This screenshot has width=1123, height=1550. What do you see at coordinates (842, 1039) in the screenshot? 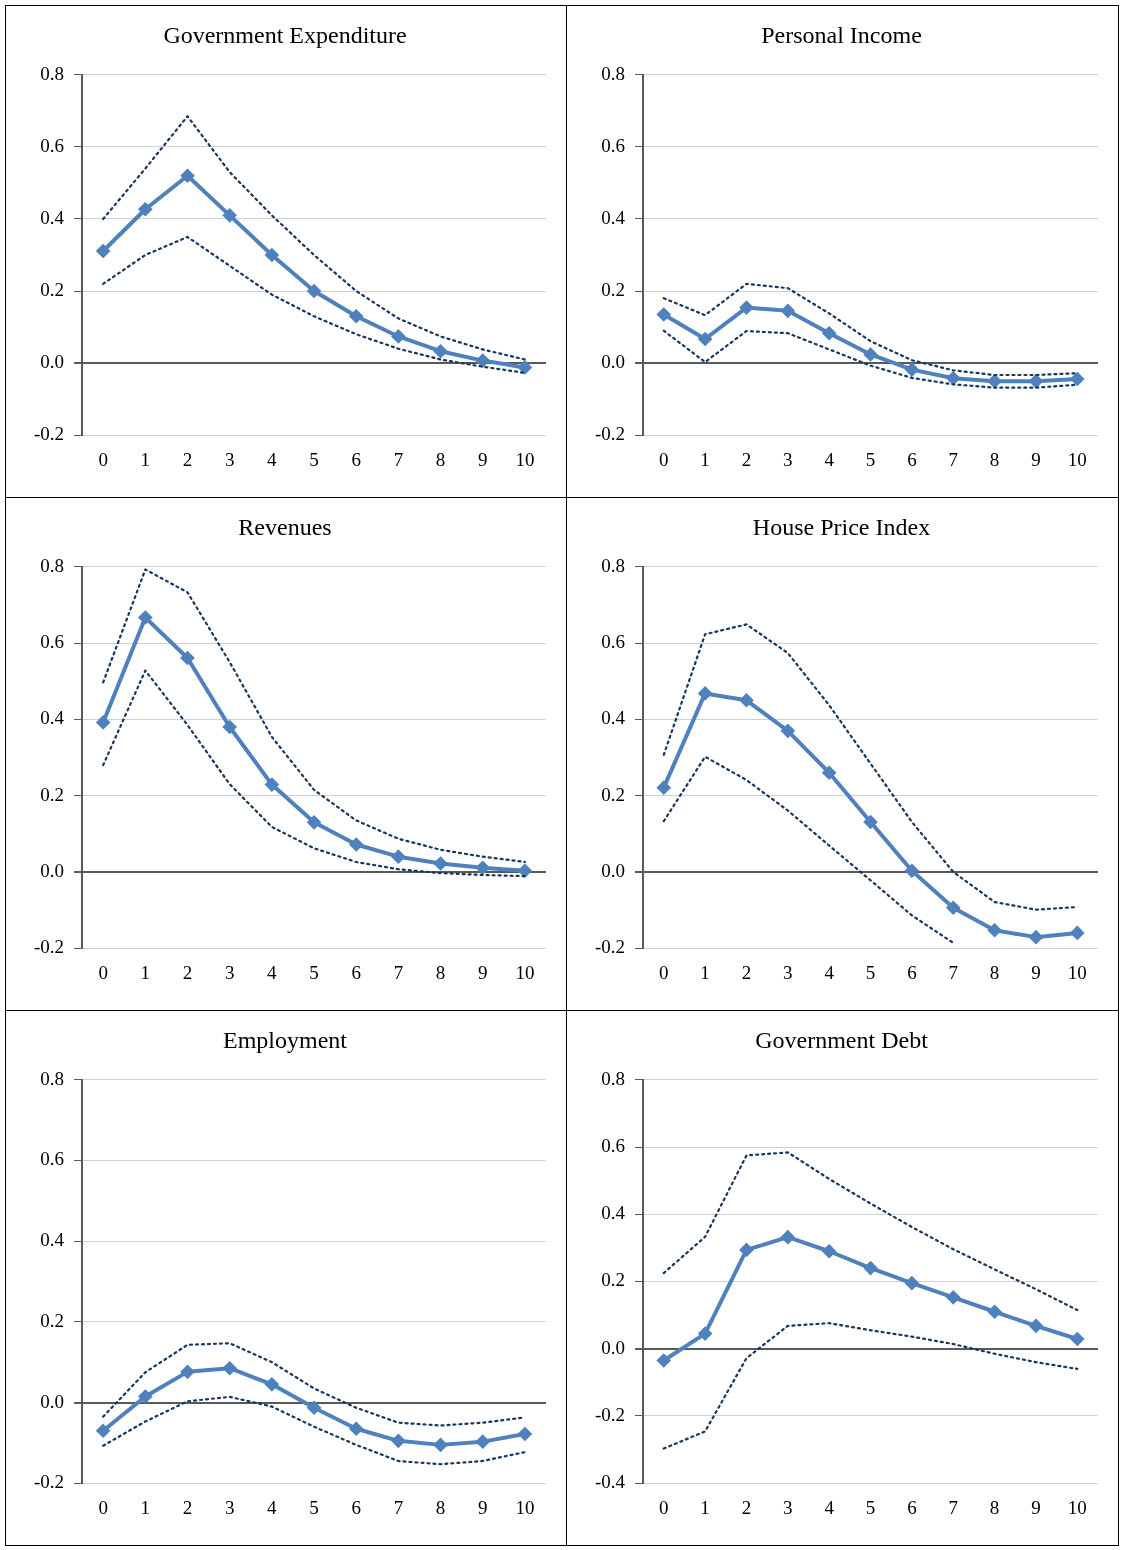
I see `chart-title: Government Debt` at bounding box center [842, 1039].